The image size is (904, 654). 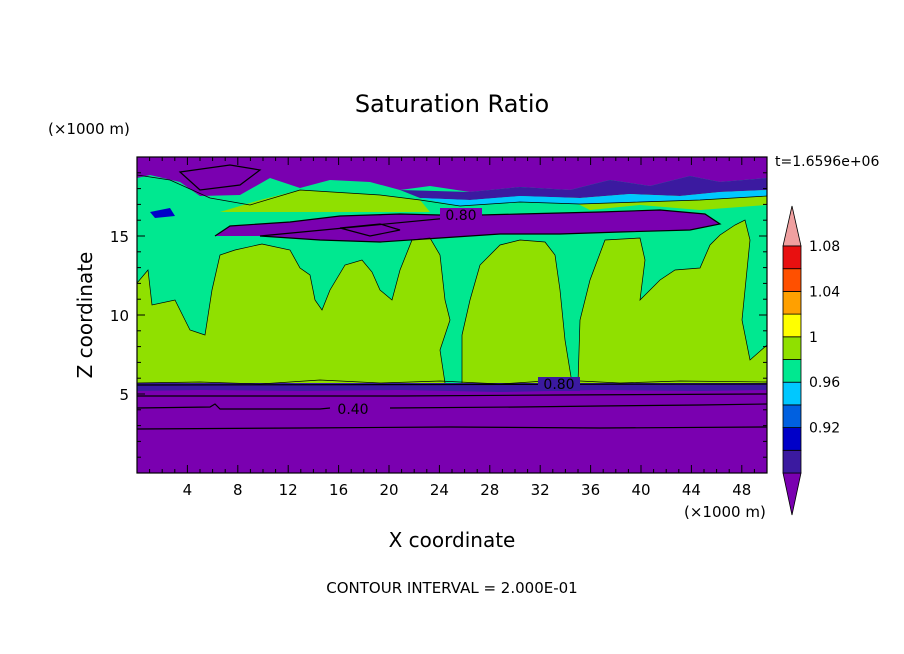 I want to click on x-tick-label: 36, so click(x=590, y=490).